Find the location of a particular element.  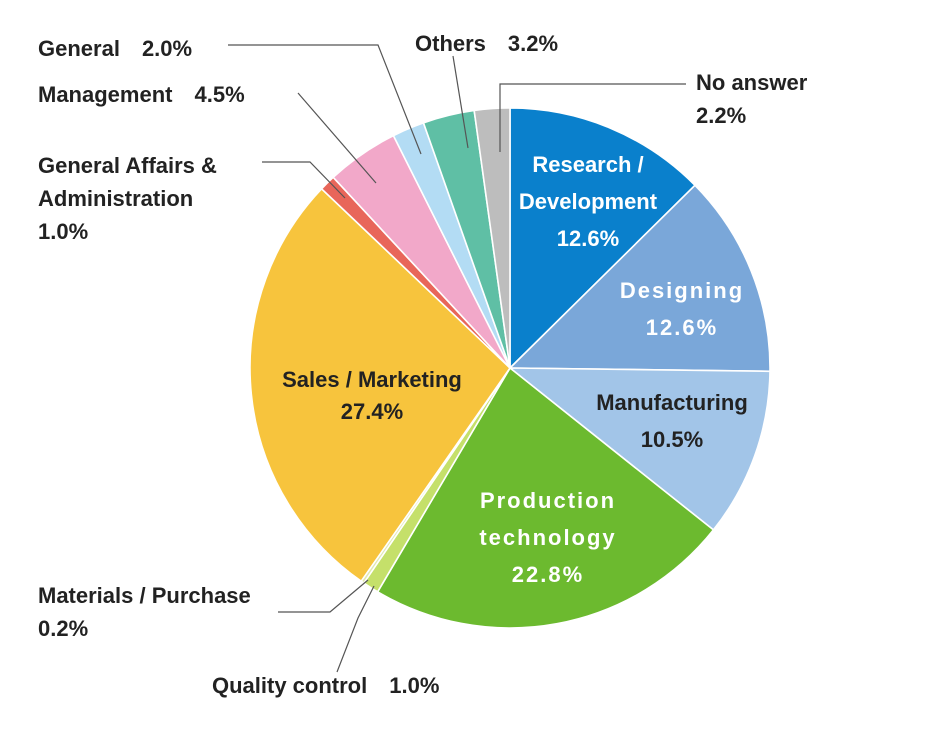

slice-name-designing: Designing is located at coordinates (682, 290).